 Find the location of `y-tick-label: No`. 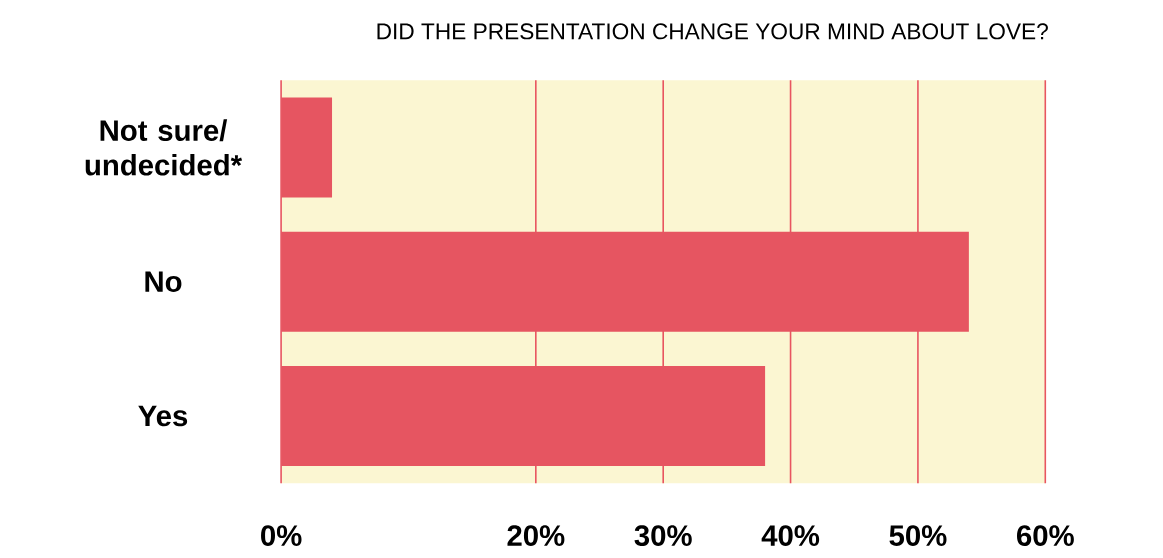

y-tick-label: No is located at coordinates (163, 281).